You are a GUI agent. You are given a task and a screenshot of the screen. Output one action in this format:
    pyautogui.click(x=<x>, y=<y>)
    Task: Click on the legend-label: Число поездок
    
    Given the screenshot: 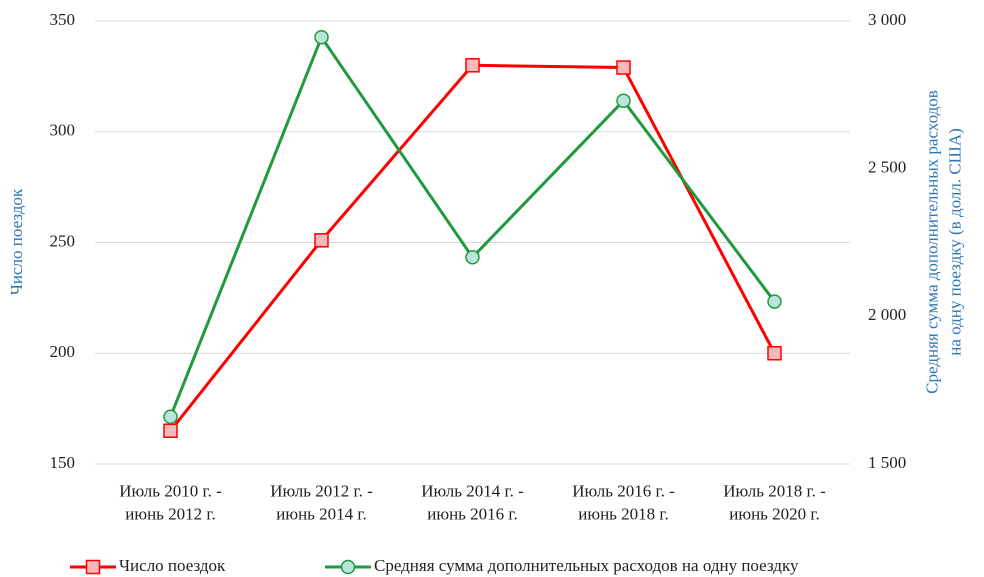 What is the action you would take?
    pyautogui.click(x=172, y=565)
    